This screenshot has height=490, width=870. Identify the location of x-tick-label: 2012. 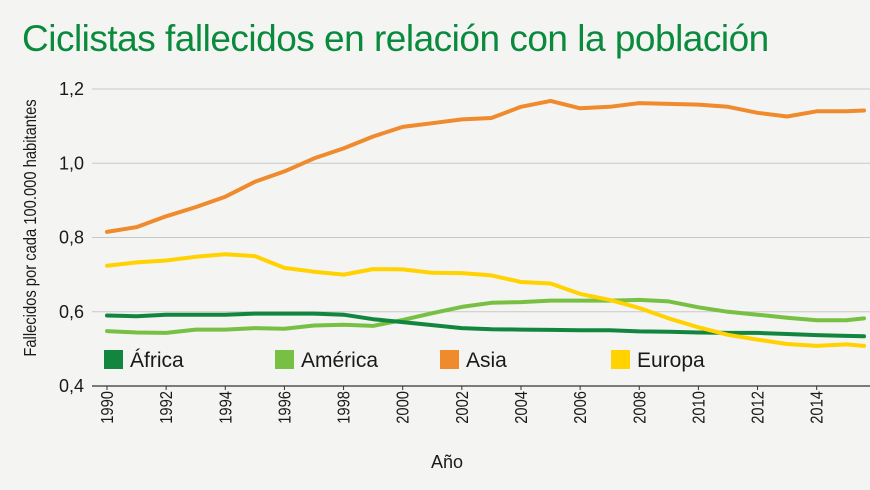
(758, 407).